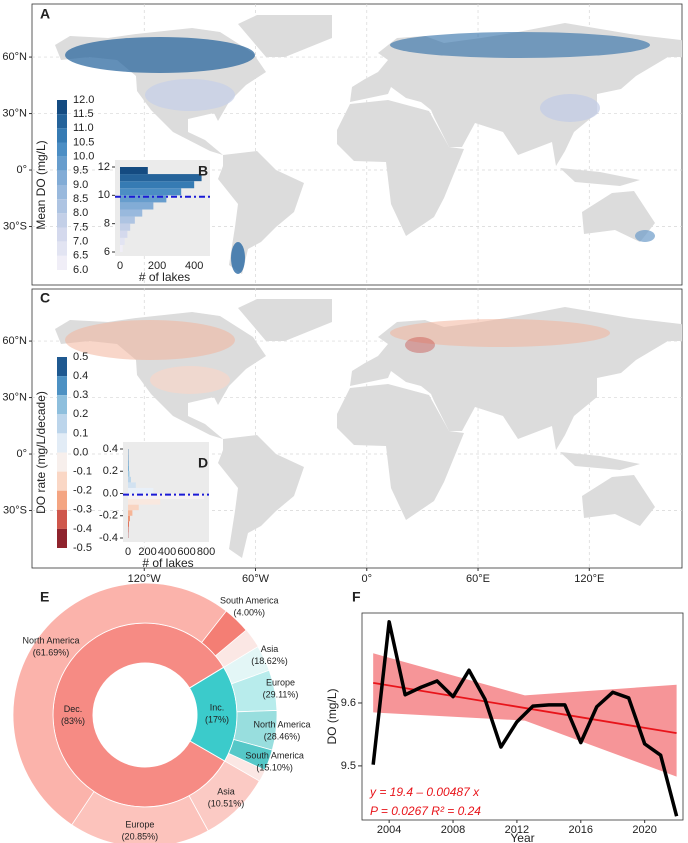 This screenshot has height=843, width=688. I want to click on colorbar-label: 0.5, so click(80, 357).